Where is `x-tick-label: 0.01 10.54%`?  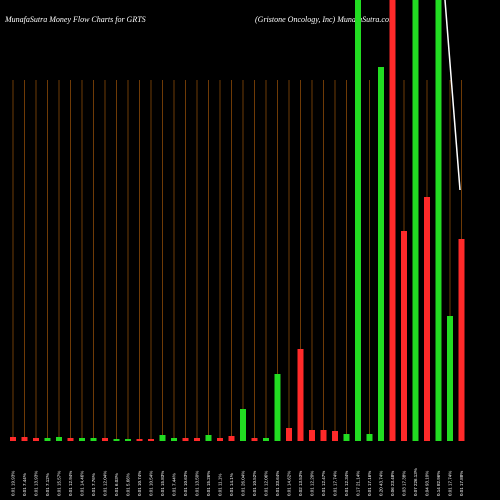
x-tick-label: 0.01 10.54% is located at coordinates (151, 483).